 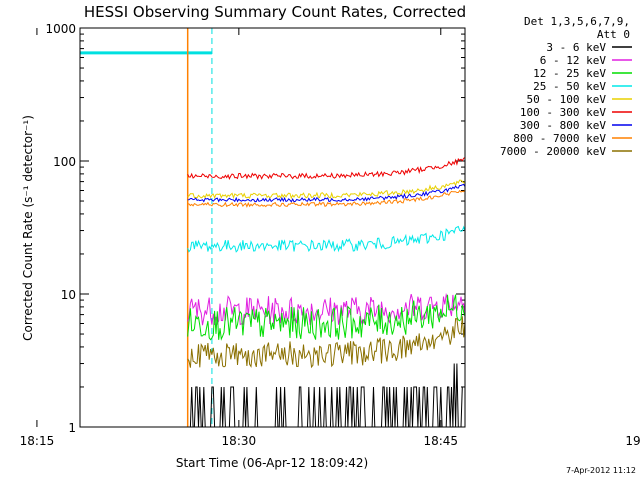 I want to click on x-tick-label: 18:30, so click(x=239, y=441).